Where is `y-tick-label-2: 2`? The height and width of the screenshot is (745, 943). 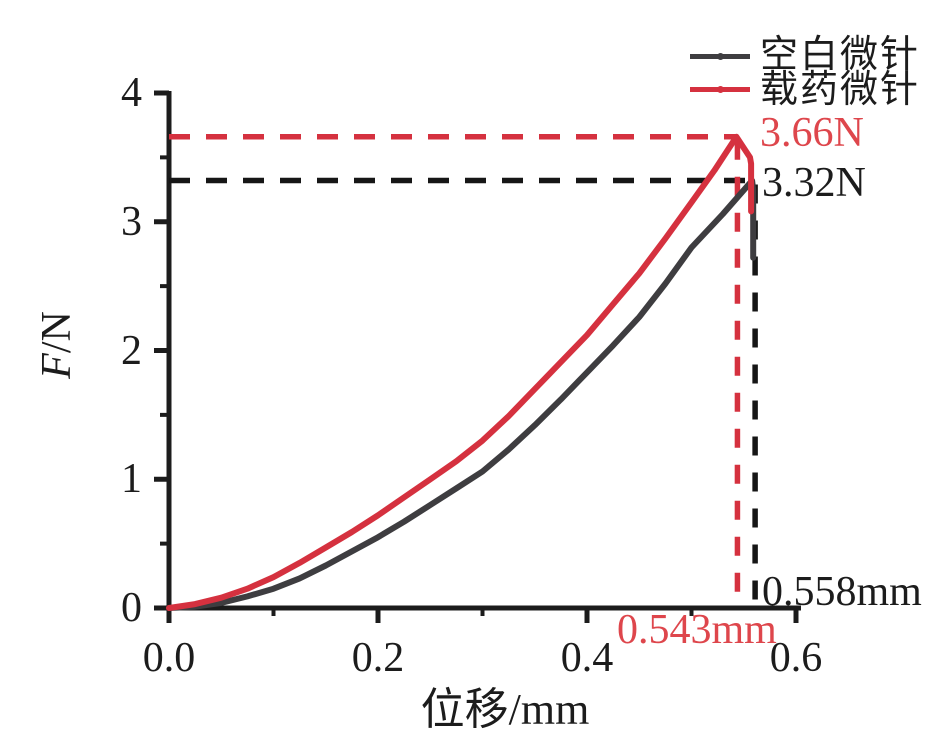
y-tick-label-2: 2 is located at coordinates (131, 351).